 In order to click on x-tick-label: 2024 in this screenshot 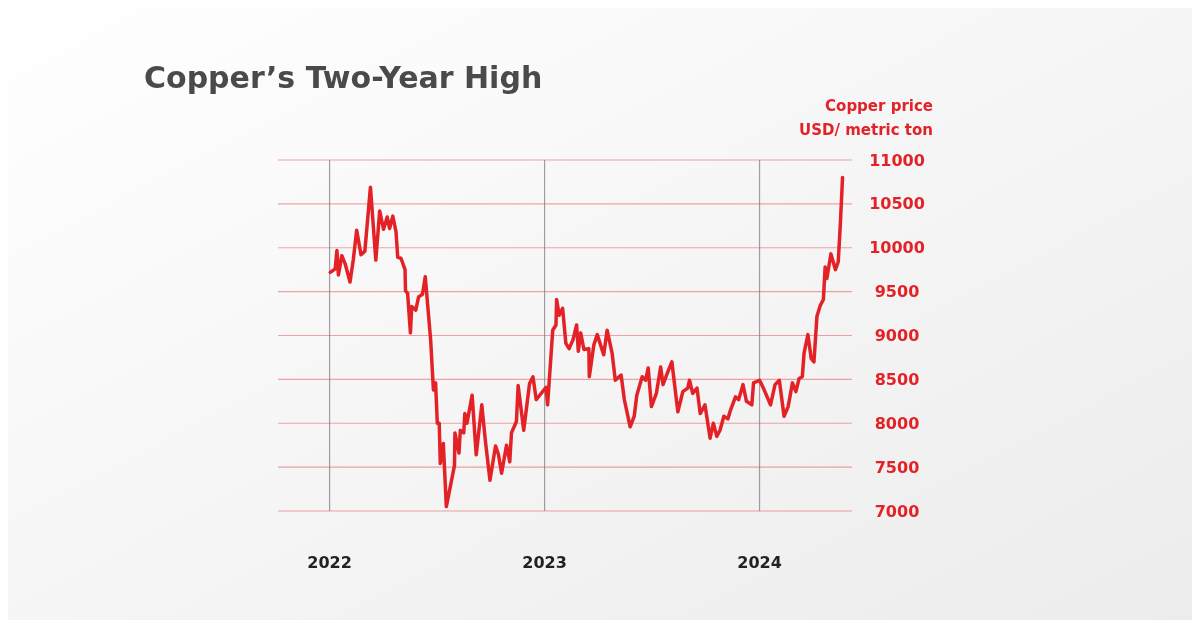, I will do `click(759, 562)`.